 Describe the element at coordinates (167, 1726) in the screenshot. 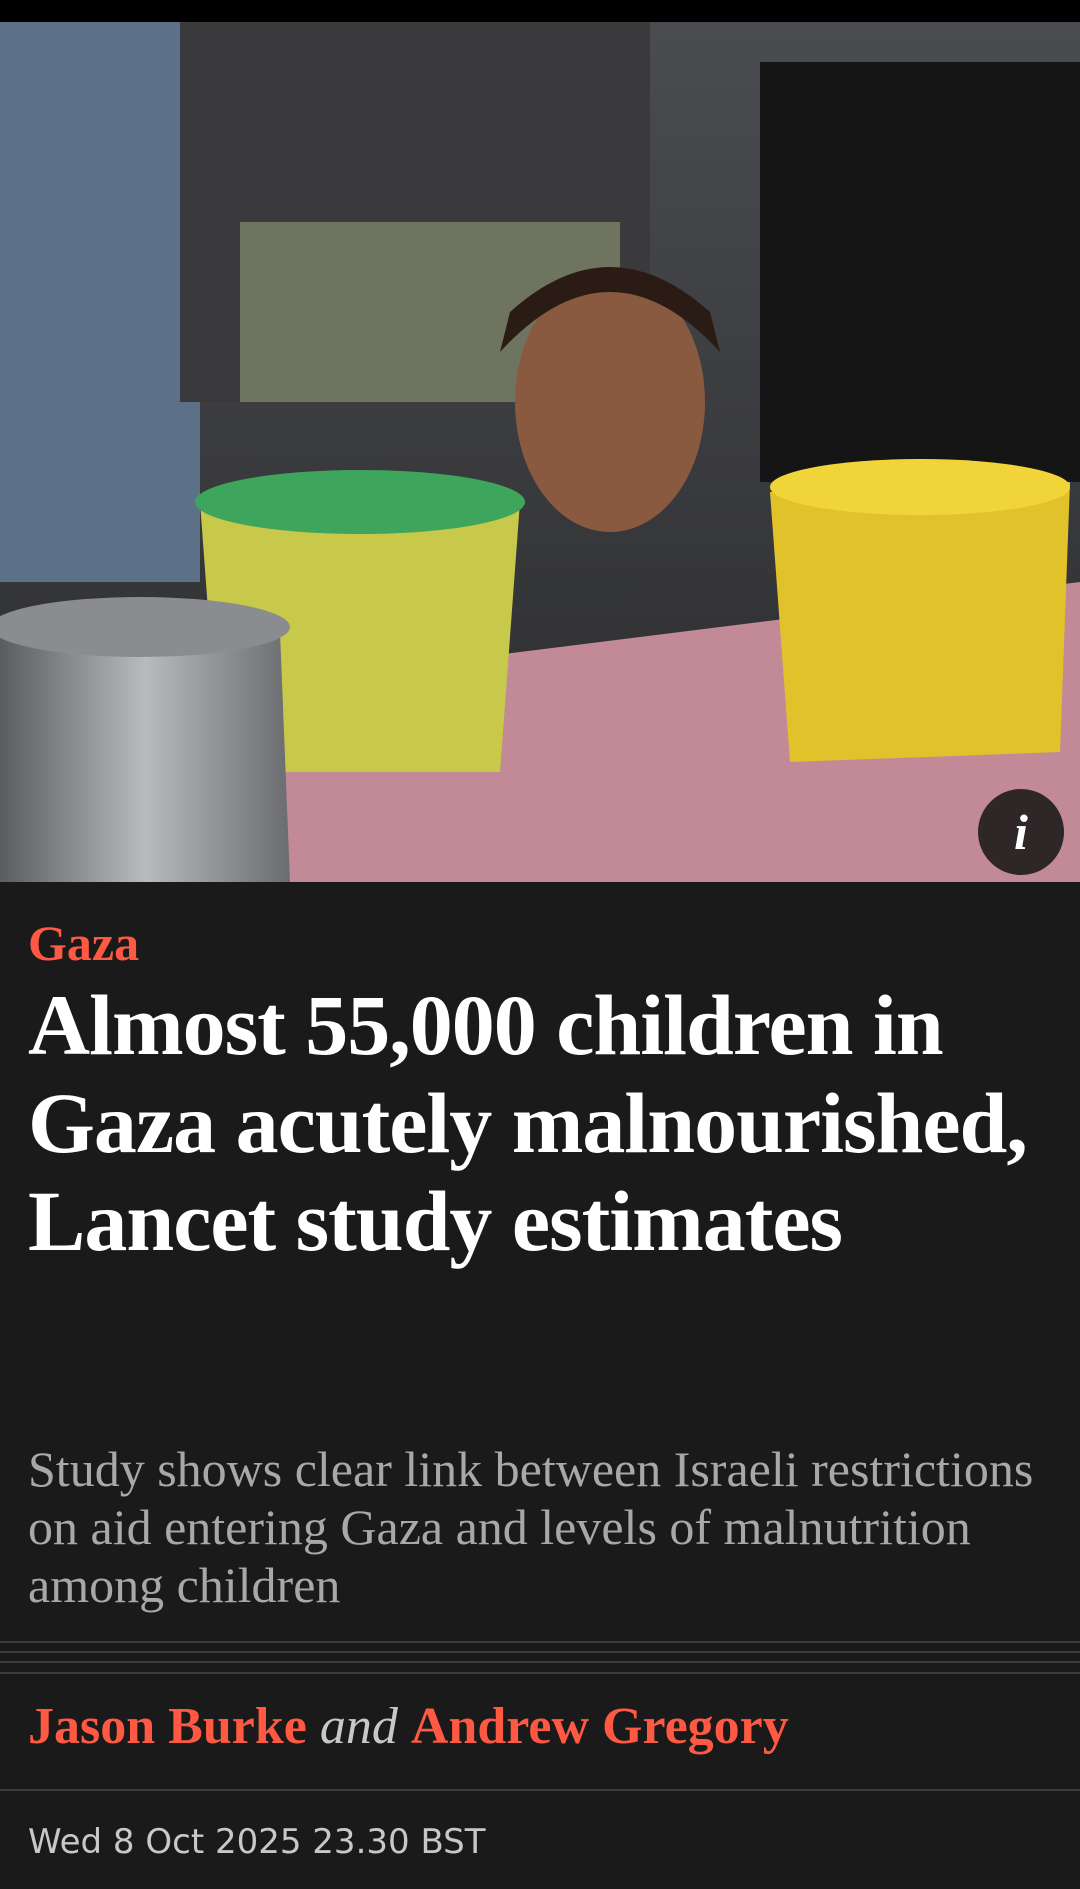

I see `author-link: Jason Burke` at that location.